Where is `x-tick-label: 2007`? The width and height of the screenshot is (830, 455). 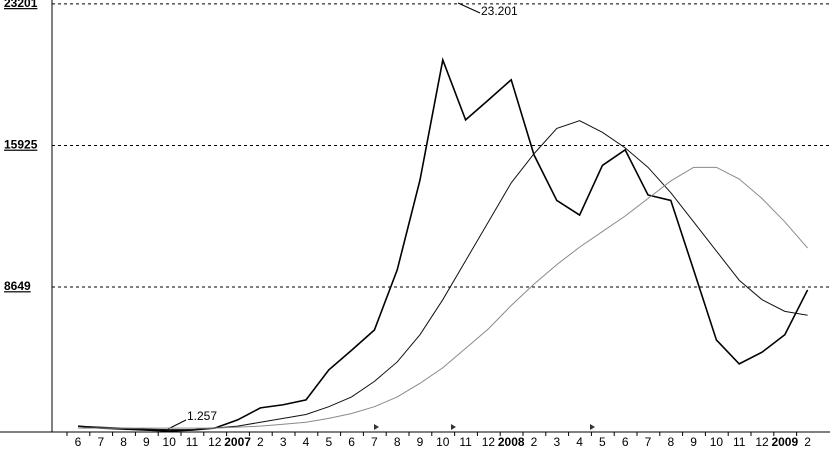
x-tick-label: 2007 is located at coordinates (237, 442).